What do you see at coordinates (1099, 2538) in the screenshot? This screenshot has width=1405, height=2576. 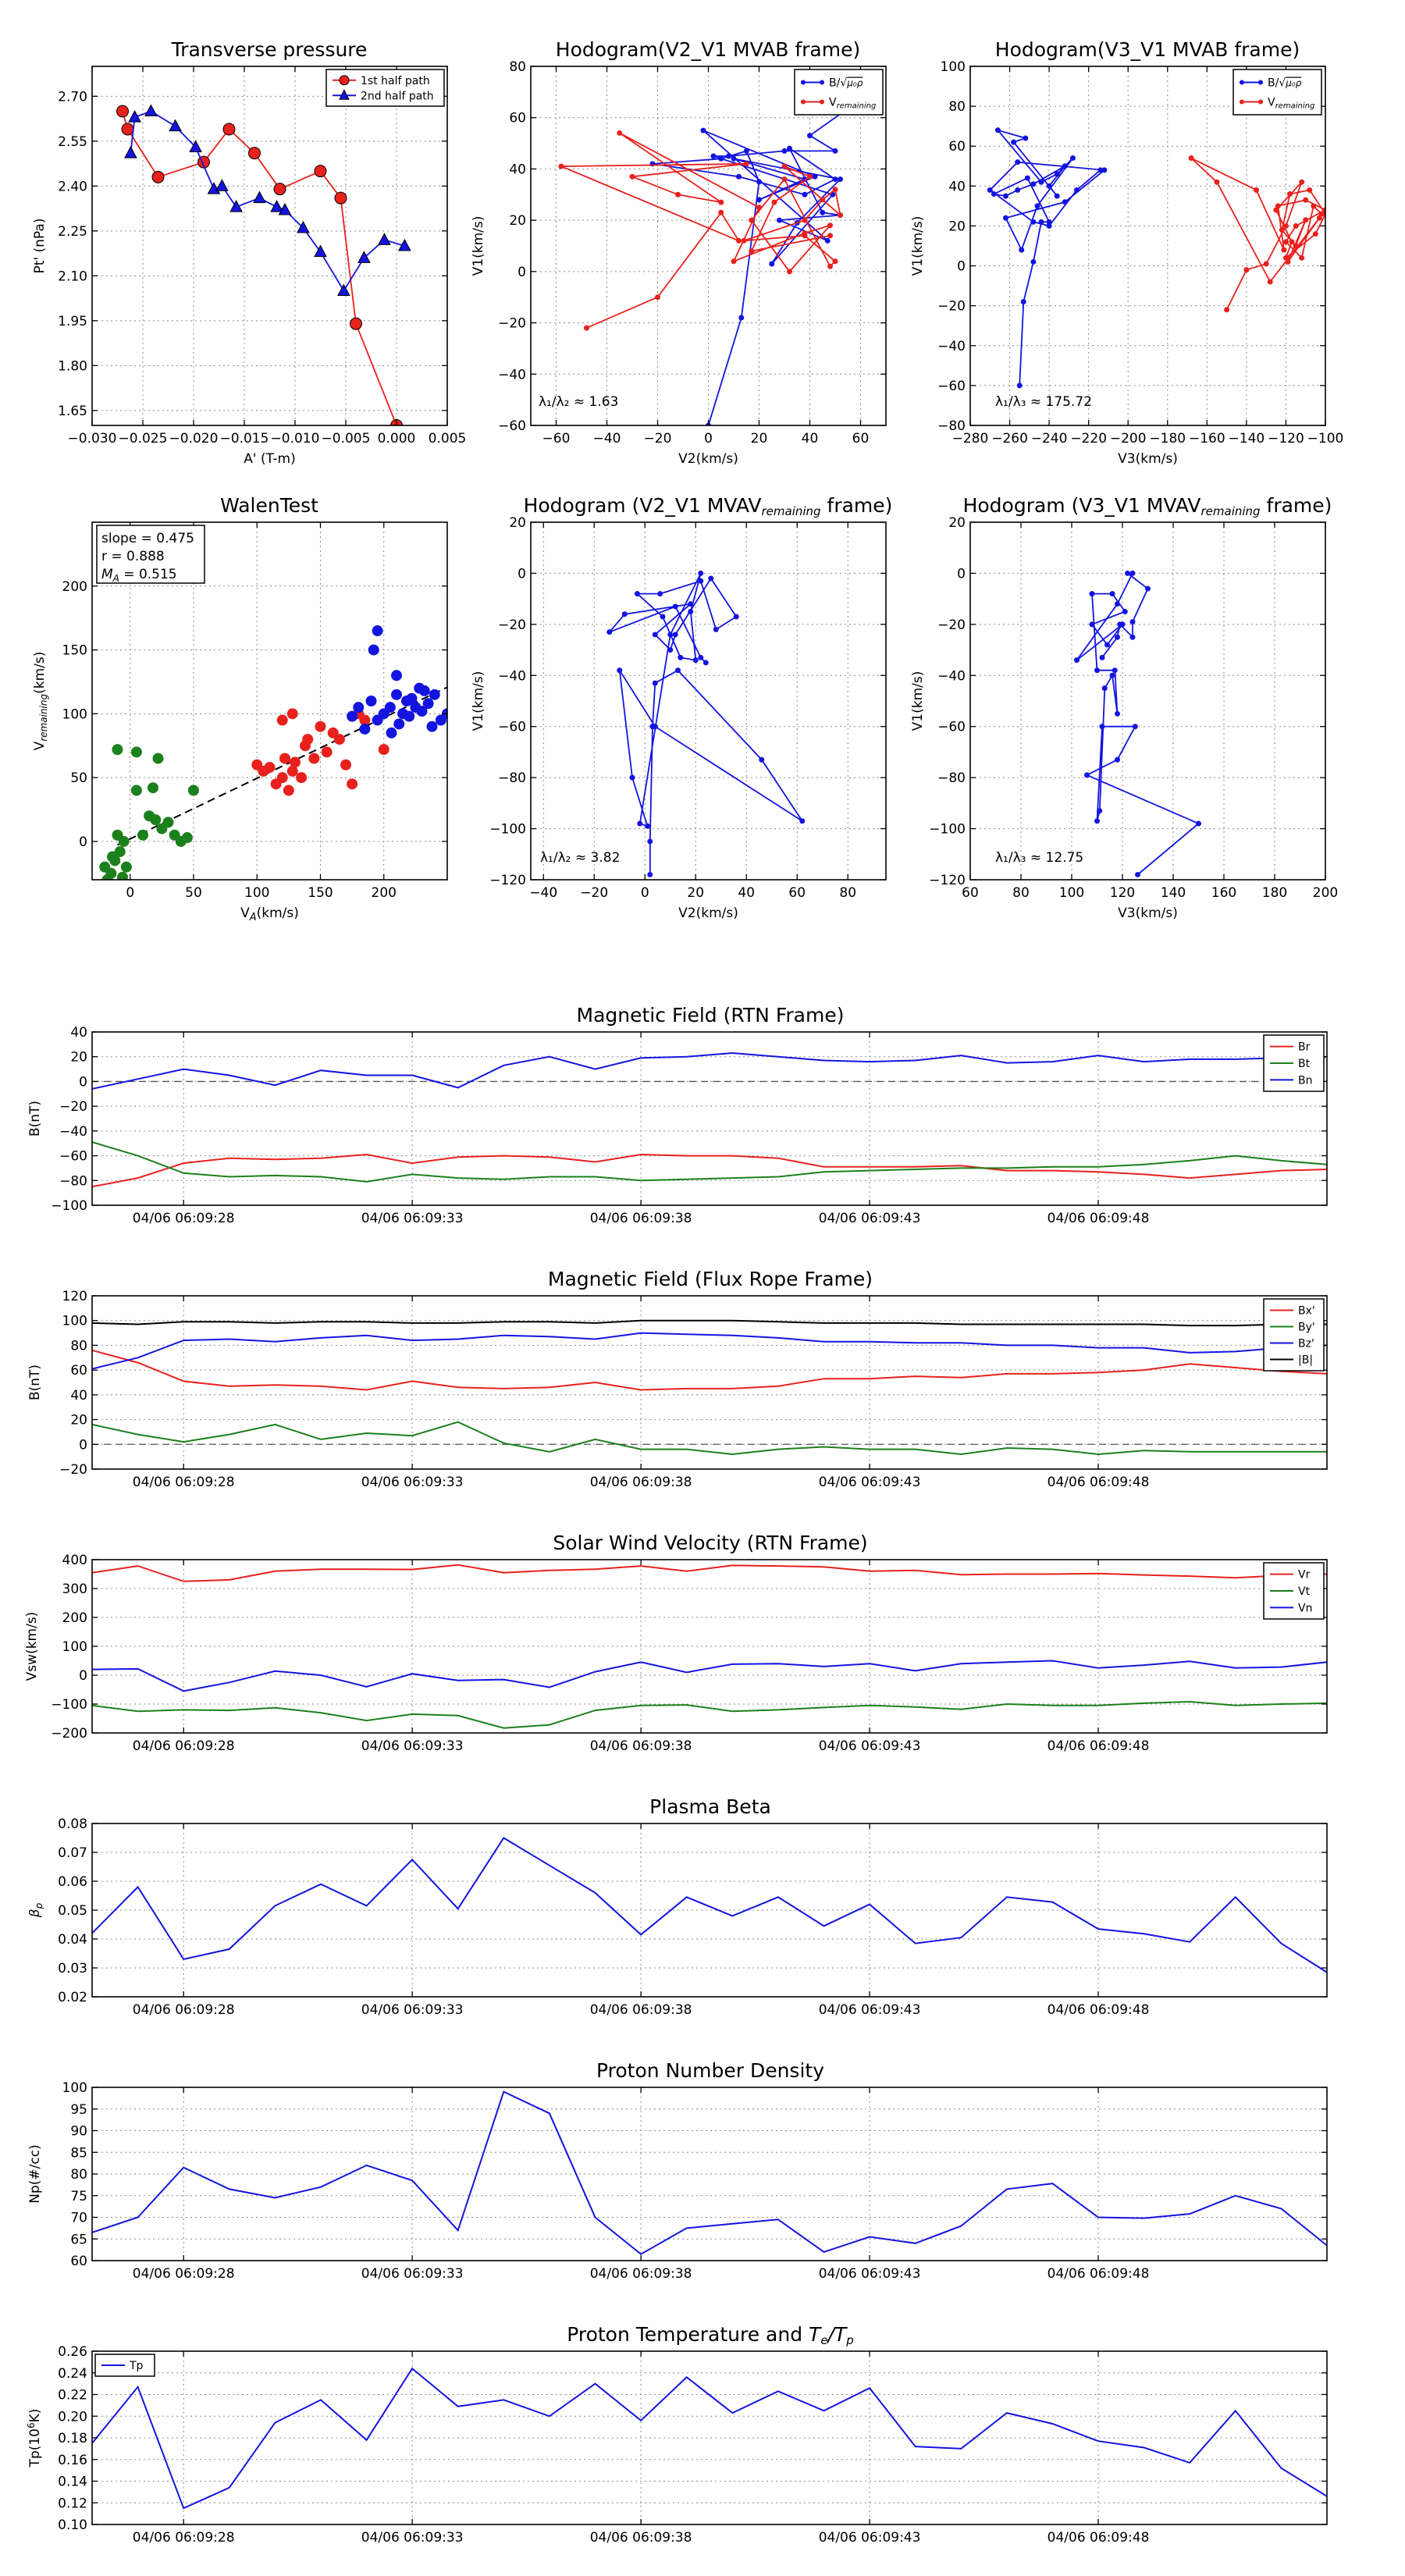 I see `proton-temperature-xtick-label: 04/06 06:09:48` at bounding box center [1099, 2538].